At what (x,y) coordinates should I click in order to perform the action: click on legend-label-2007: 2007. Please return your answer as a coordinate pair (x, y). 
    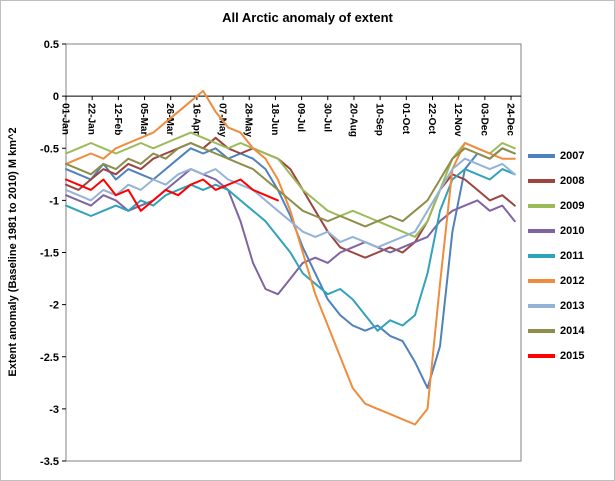
    Looking at the image, I should click on (572, 156).